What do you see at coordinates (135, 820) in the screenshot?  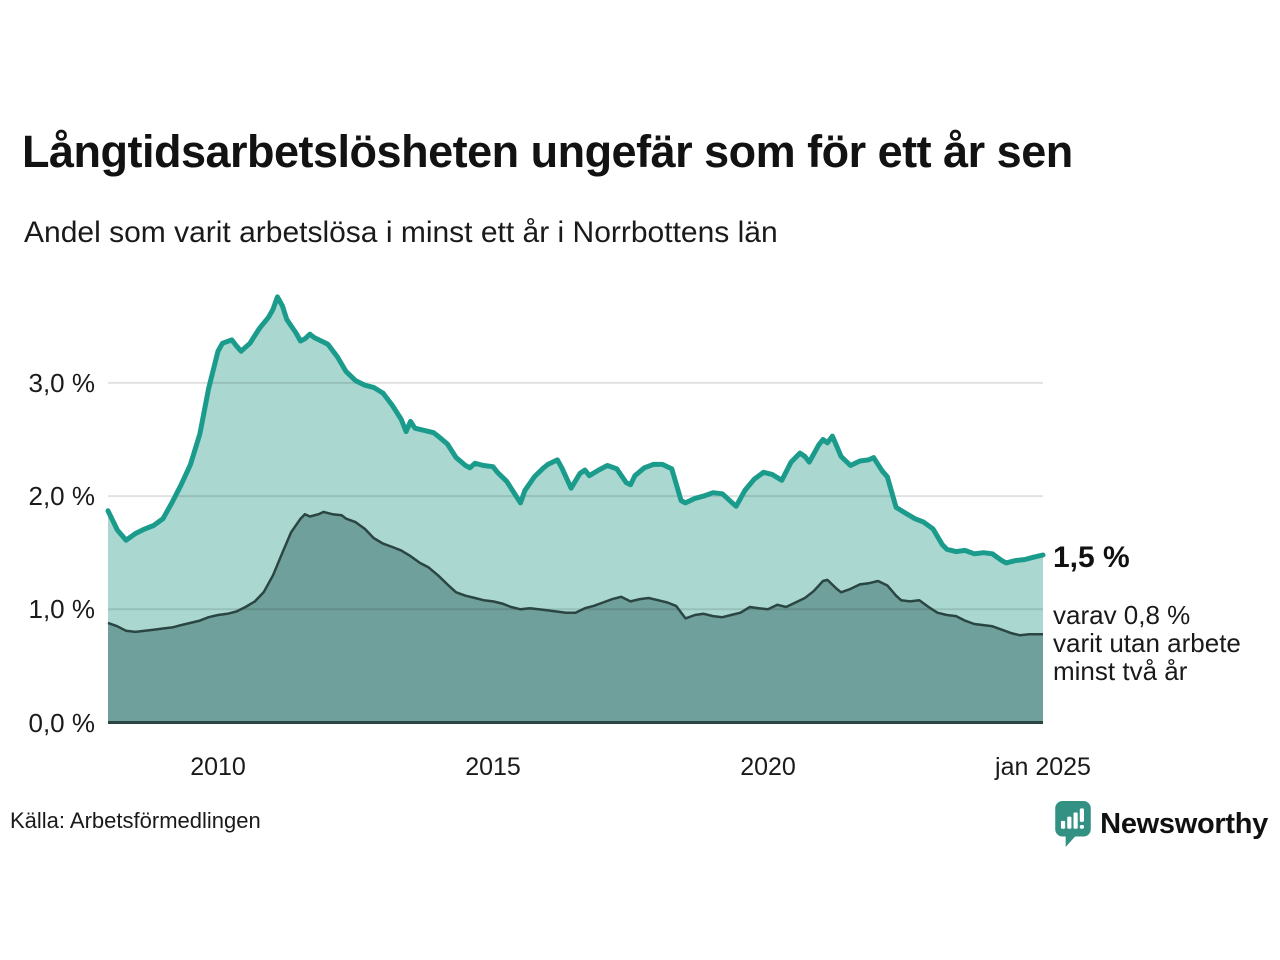 I see `source-credit: Källa: Arbetsförmedlingen` at bounding box center [135, 820].